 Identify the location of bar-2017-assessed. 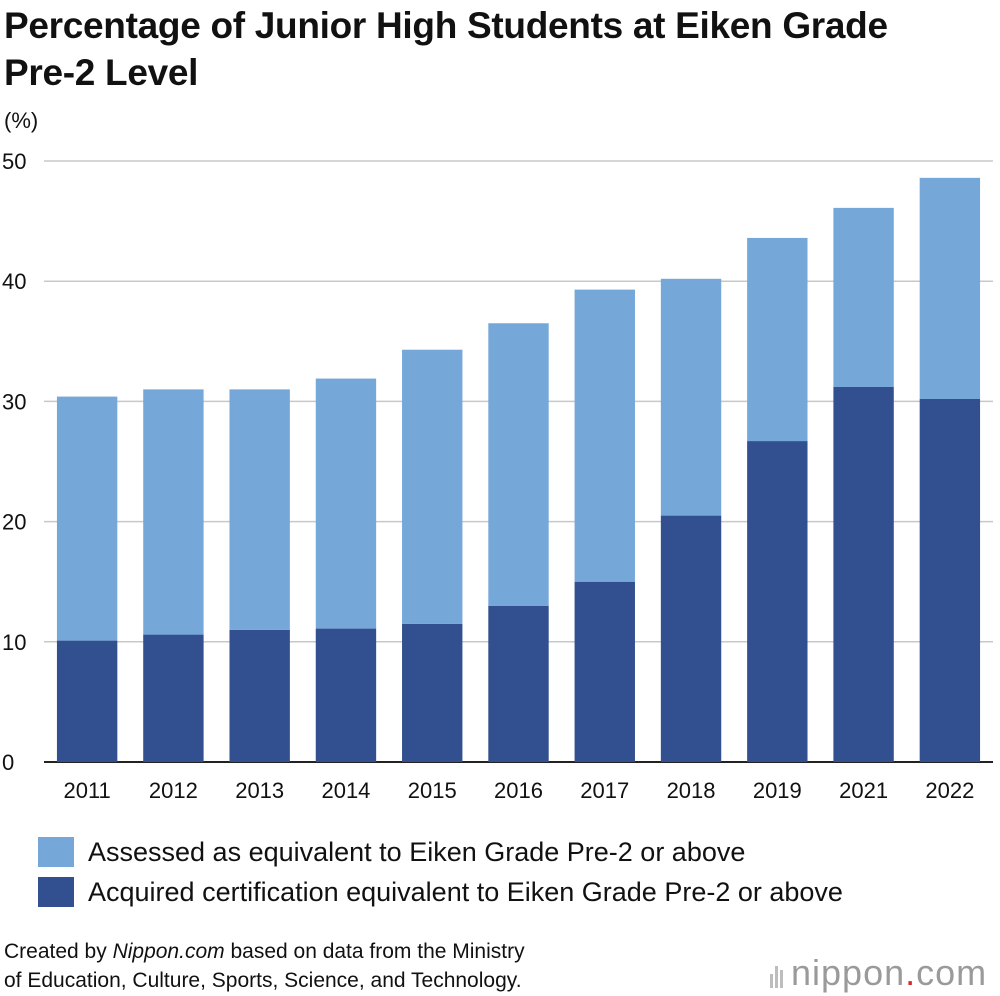
(604, 435).